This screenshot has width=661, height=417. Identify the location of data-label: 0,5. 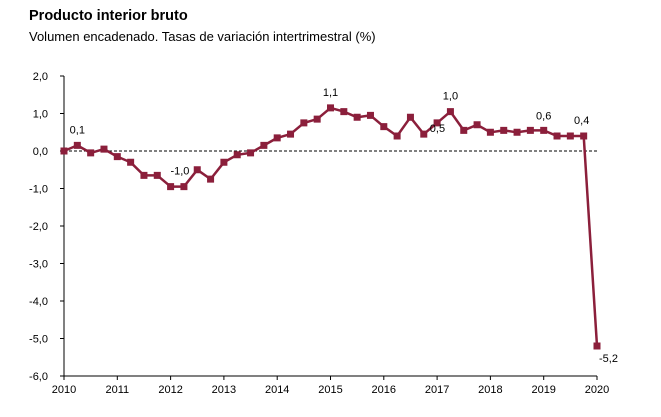
(437, 129).